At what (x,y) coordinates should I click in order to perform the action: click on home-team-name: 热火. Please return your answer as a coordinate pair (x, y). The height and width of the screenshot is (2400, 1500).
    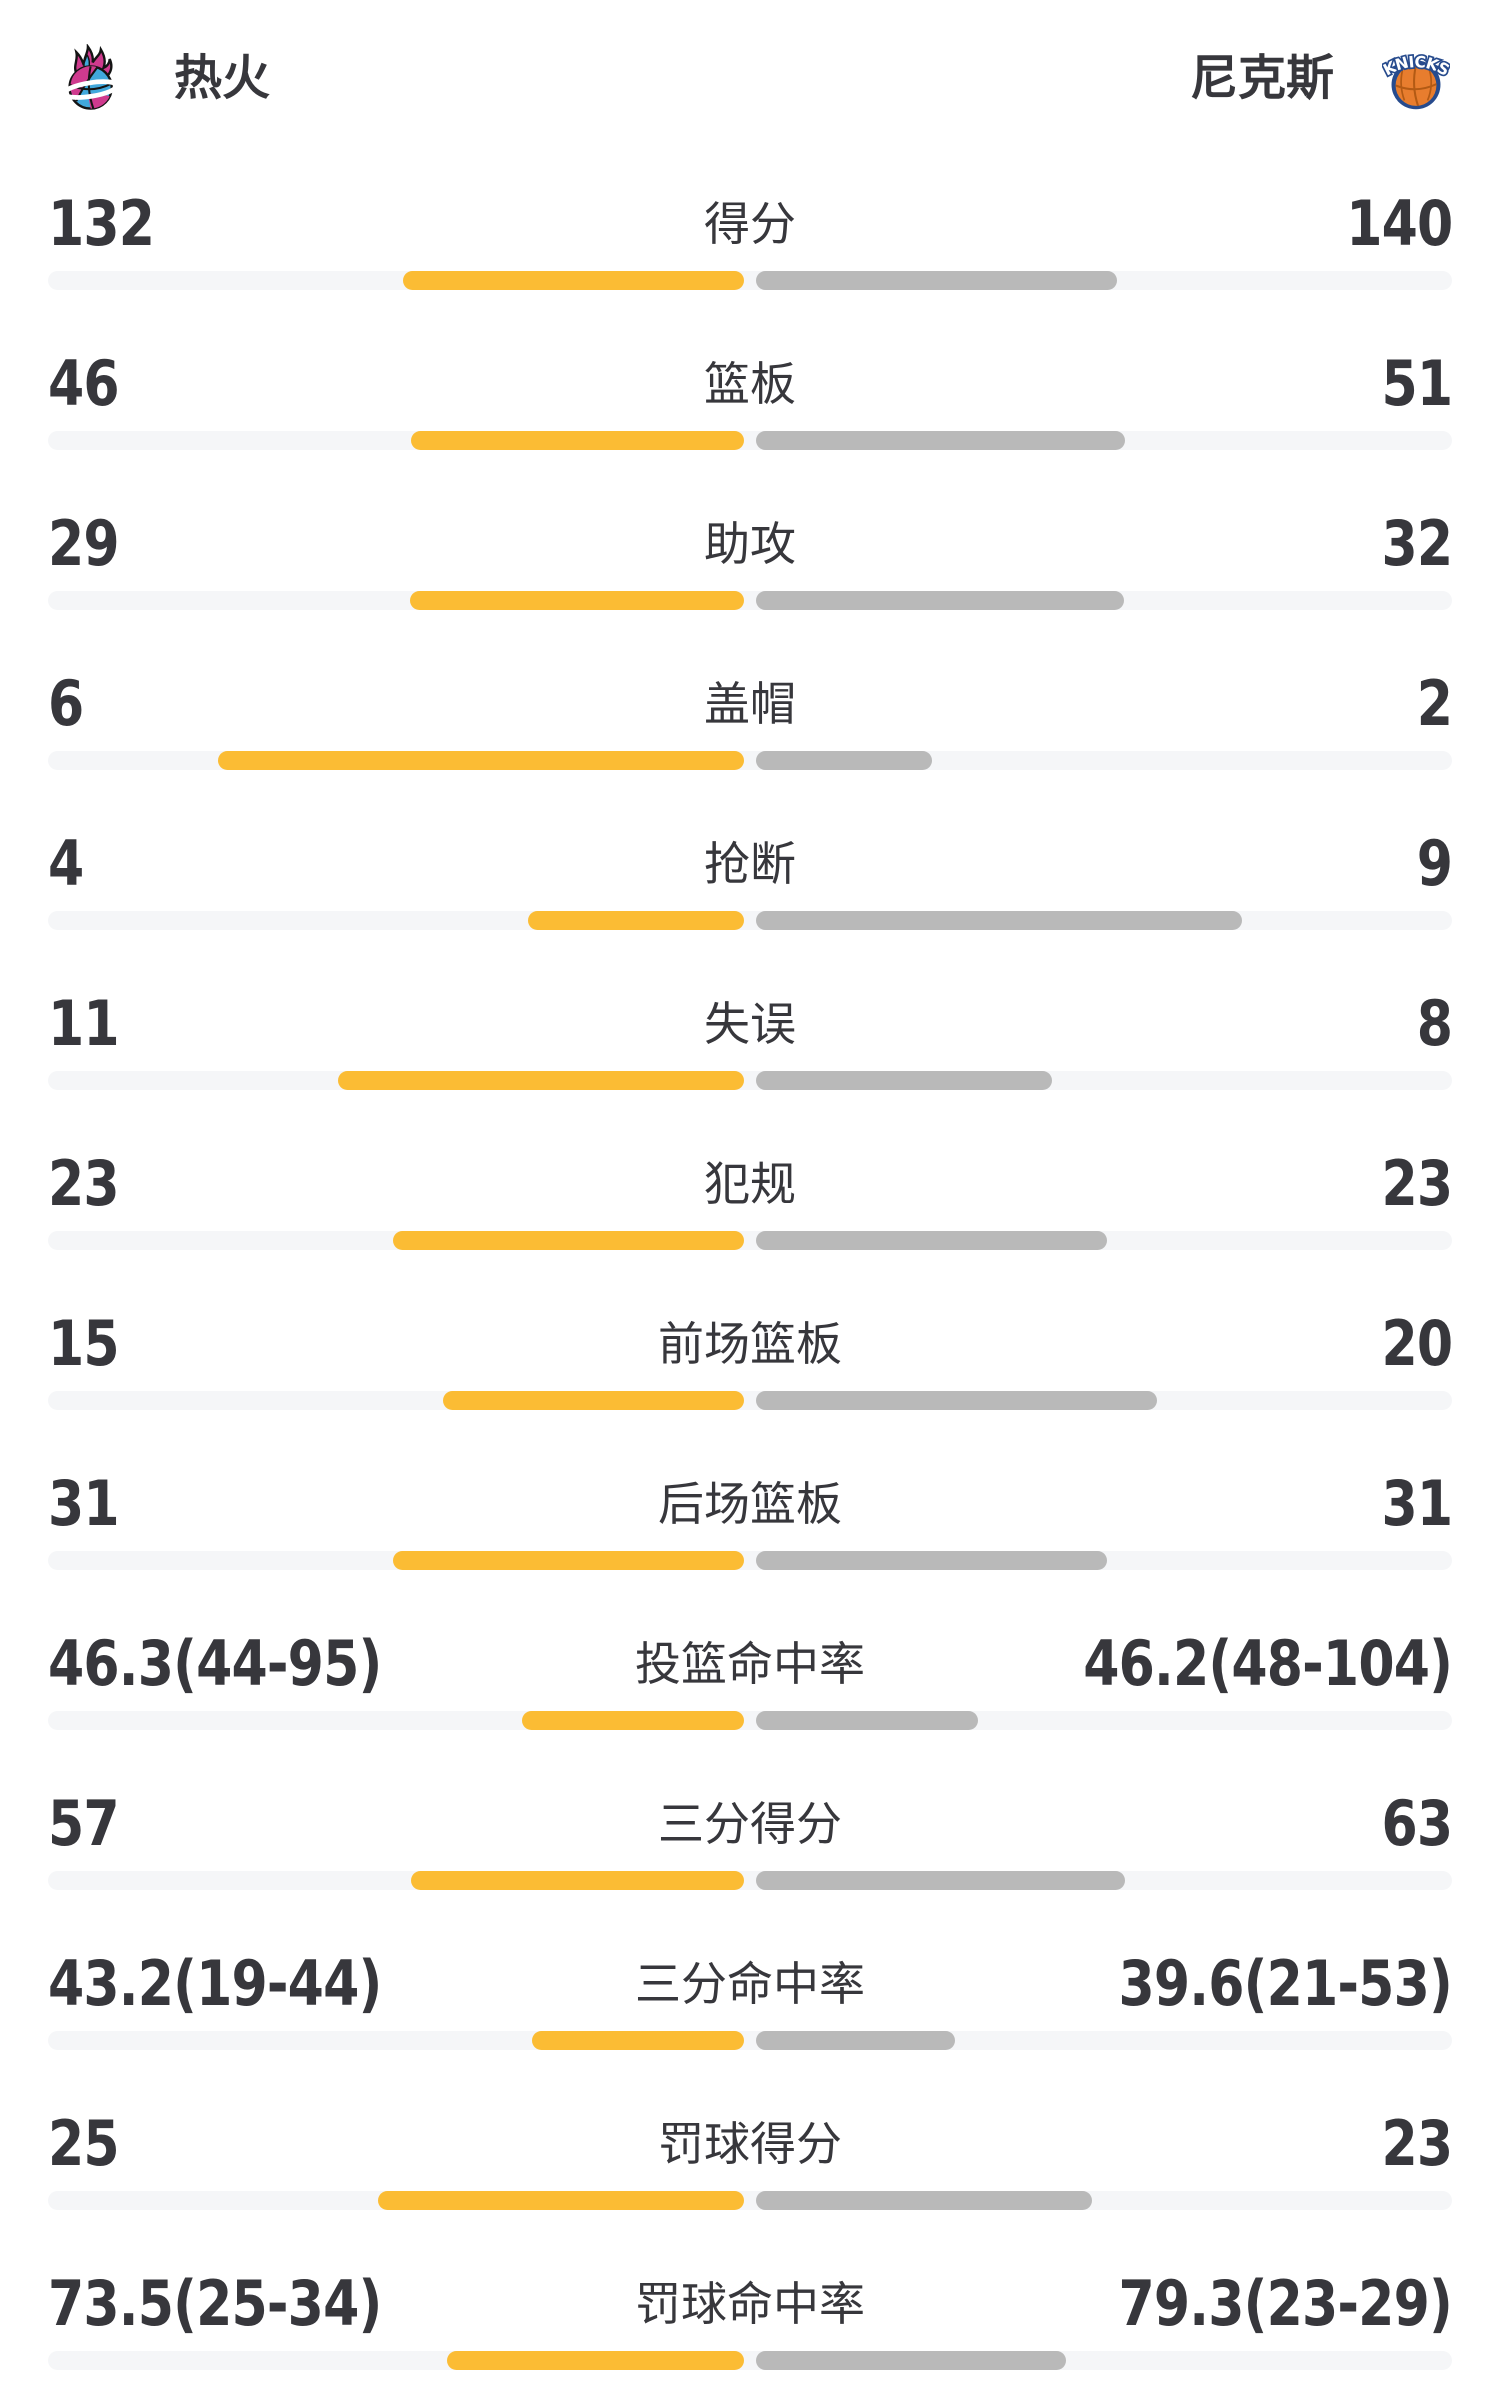
    Looking at the image, I should click on (222, 78).